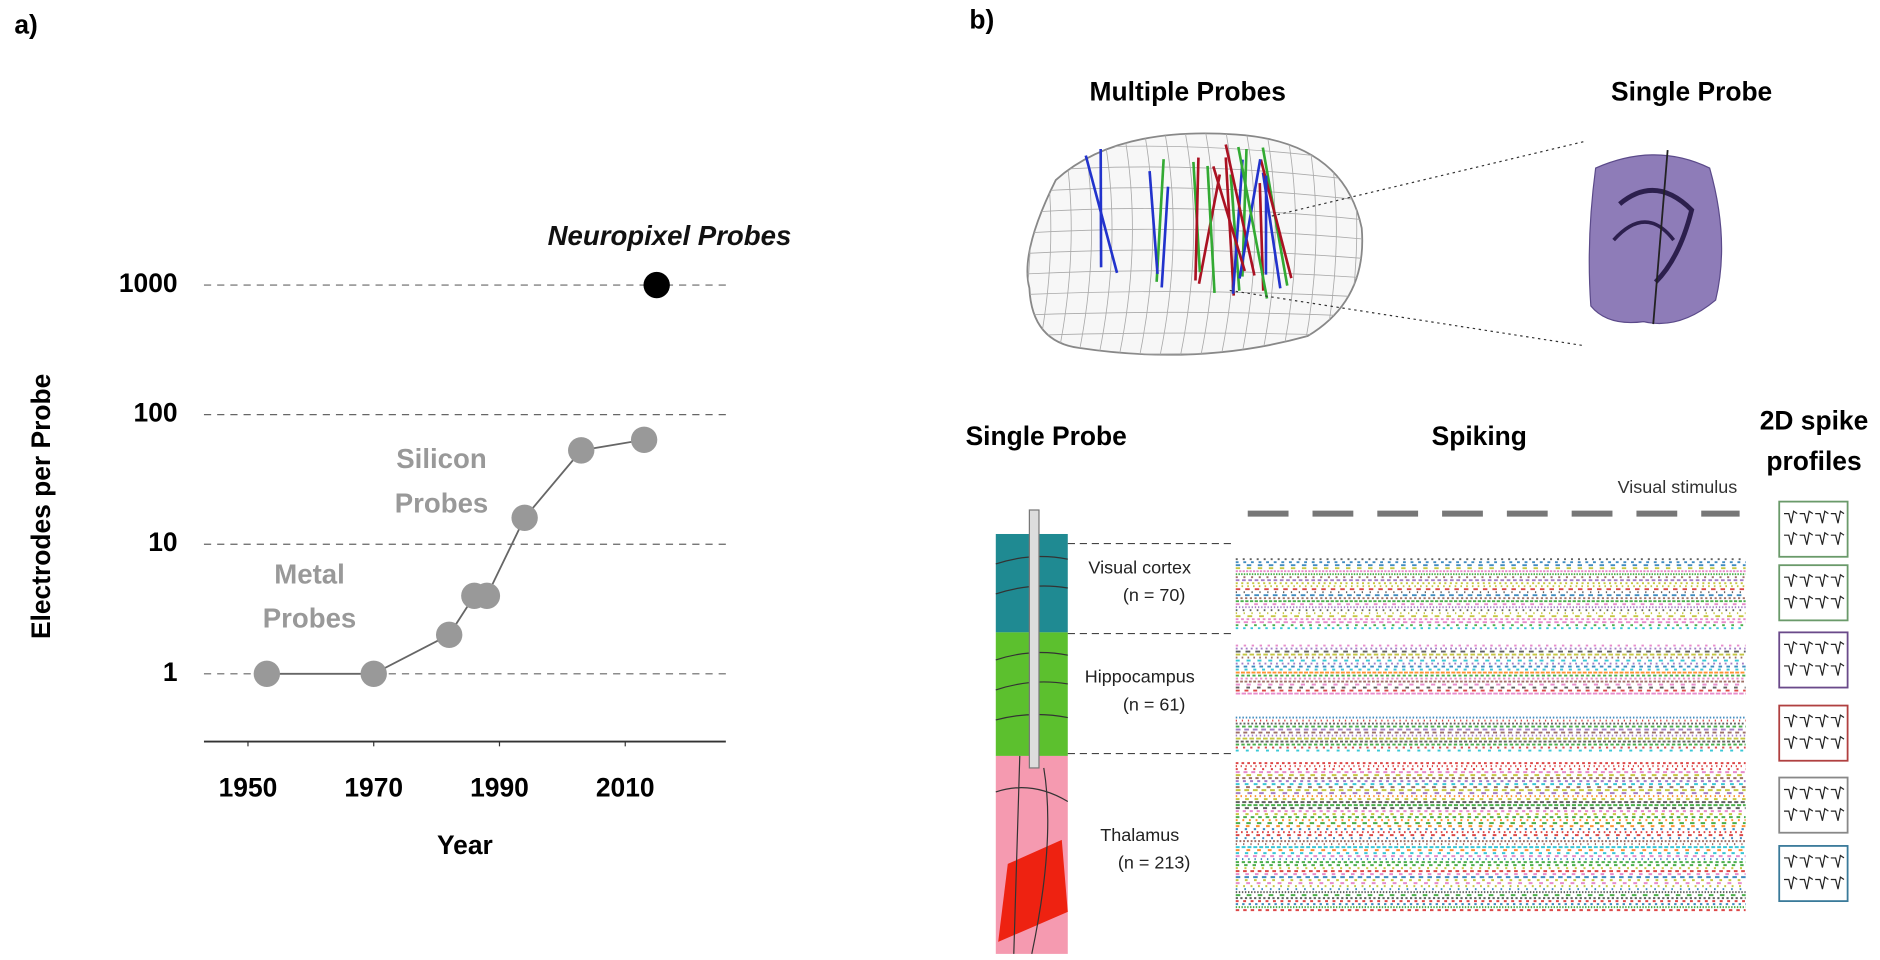 Image resolution: width=1880 pixels, height=960 pixels. I want to click on spike-raster, so click(1490, 735).